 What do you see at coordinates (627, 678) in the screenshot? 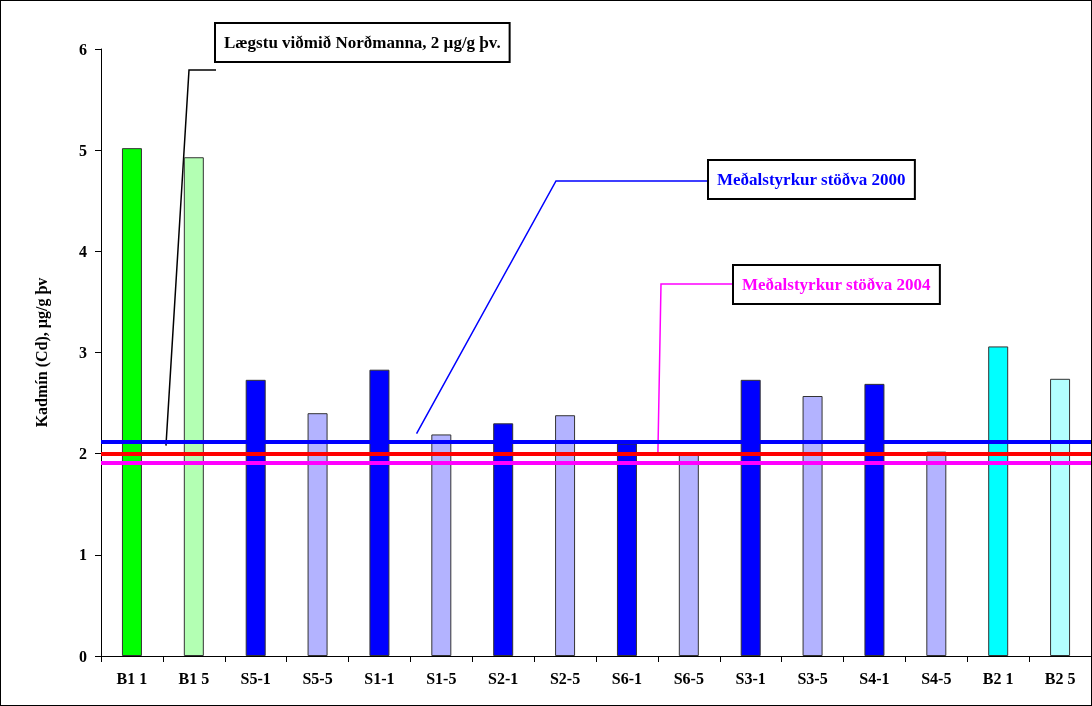
I see `x-tick-label: S6-1` at bounding box center [627, 678].